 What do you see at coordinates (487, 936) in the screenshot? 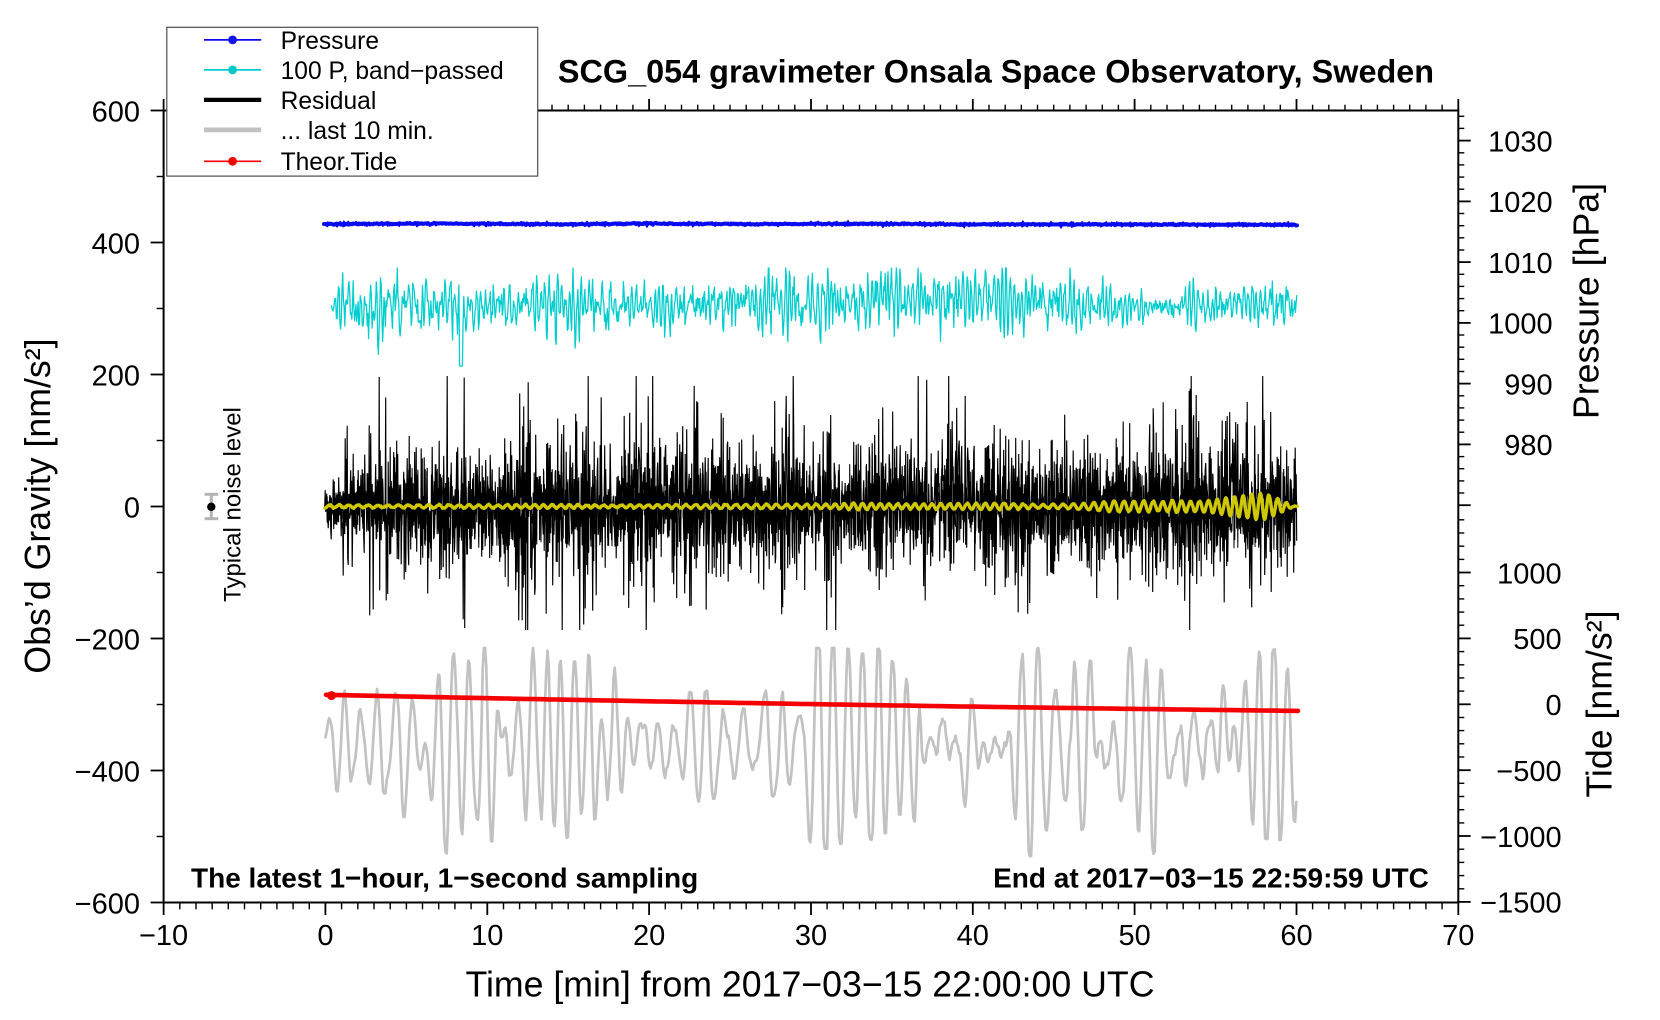
I see `svg-text: 10` at bounding box center [487, 936].